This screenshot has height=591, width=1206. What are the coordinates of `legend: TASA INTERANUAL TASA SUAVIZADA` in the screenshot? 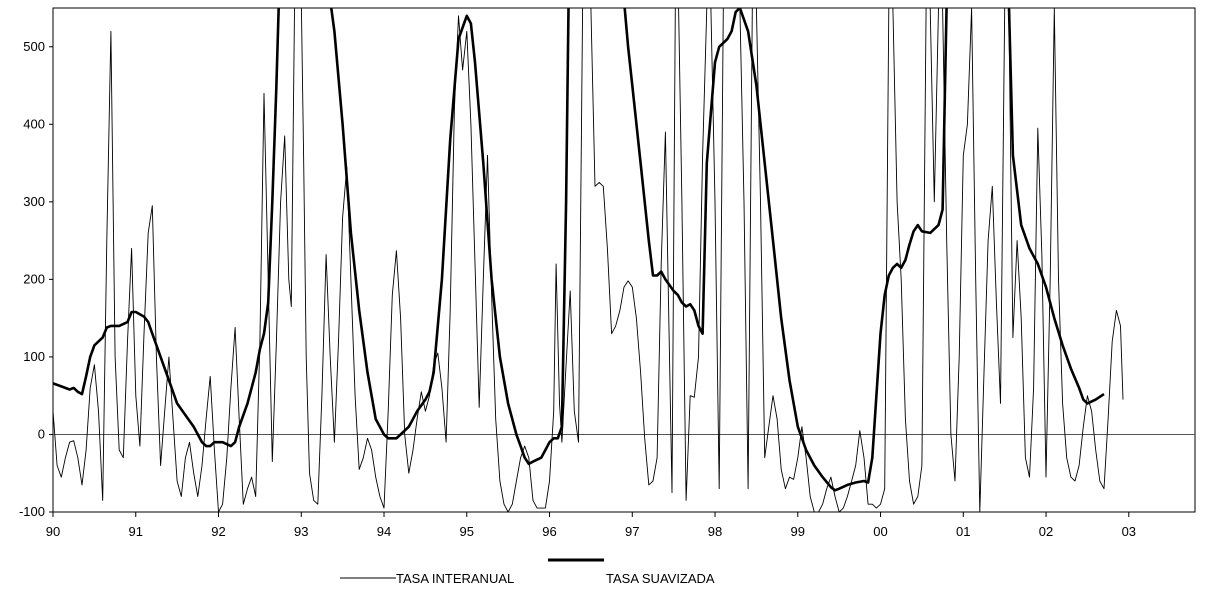 It's located at (527, 572).